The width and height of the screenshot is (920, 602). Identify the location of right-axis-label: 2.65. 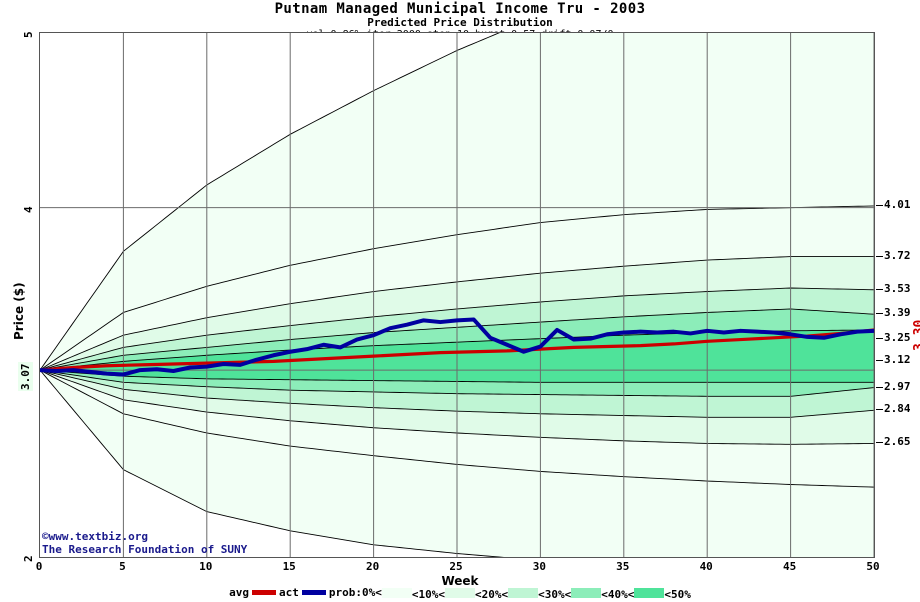
(897, 442).